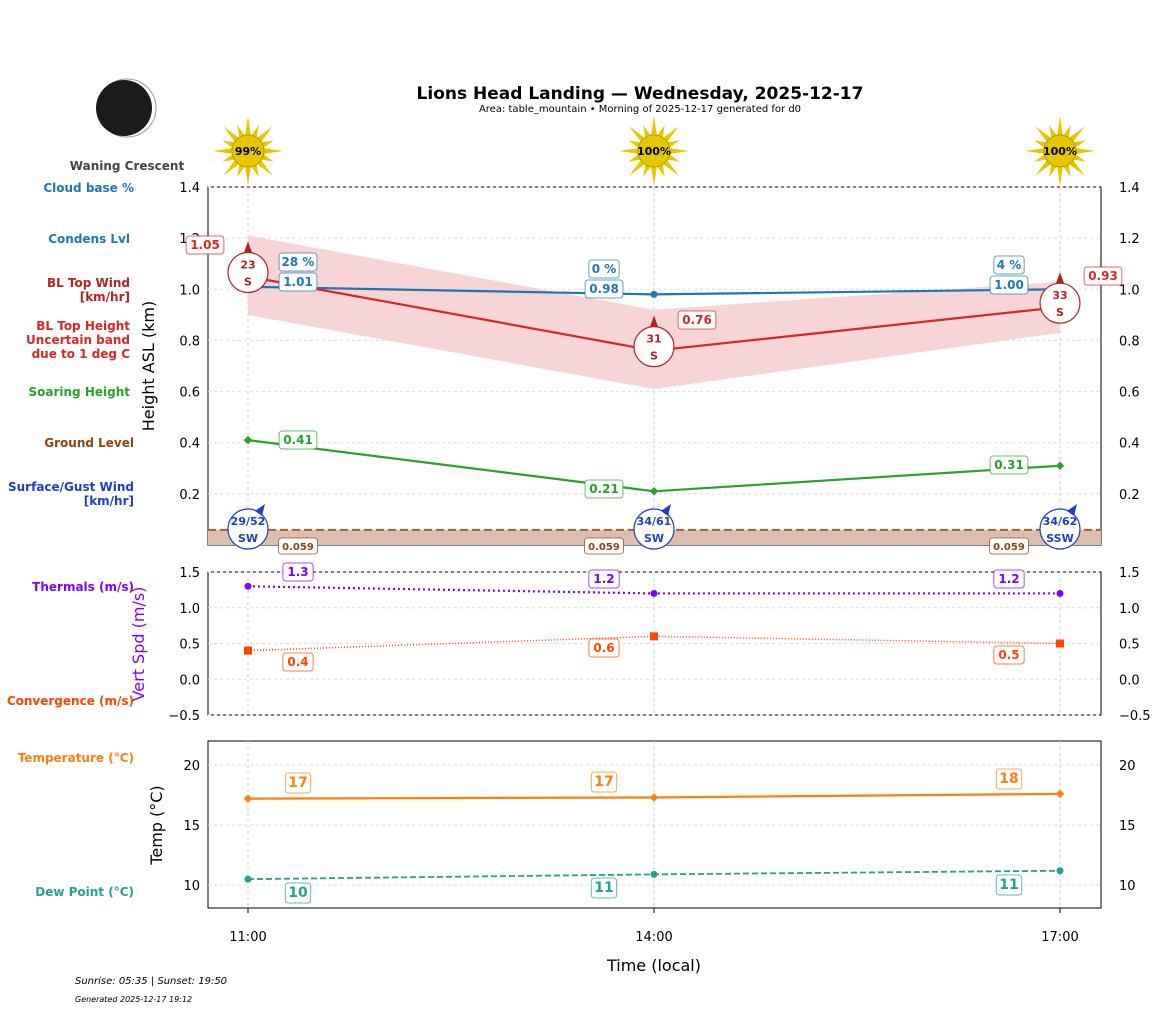  Describe the element at coordinates (298, 893) in the screenshot. I see `dew-point-label: 10` at that location.